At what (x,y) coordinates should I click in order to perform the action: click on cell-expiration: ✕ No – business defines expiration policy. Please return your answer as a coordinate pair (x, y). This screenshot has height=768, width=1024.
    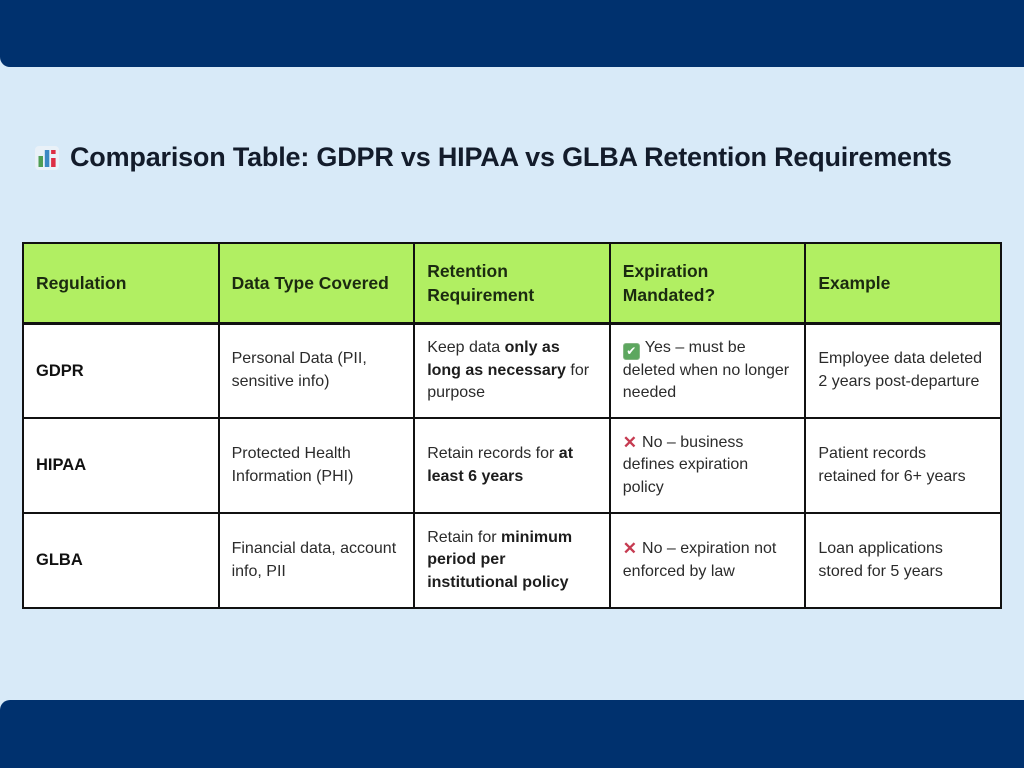
    Looking at the image, I should click on (707, 465).